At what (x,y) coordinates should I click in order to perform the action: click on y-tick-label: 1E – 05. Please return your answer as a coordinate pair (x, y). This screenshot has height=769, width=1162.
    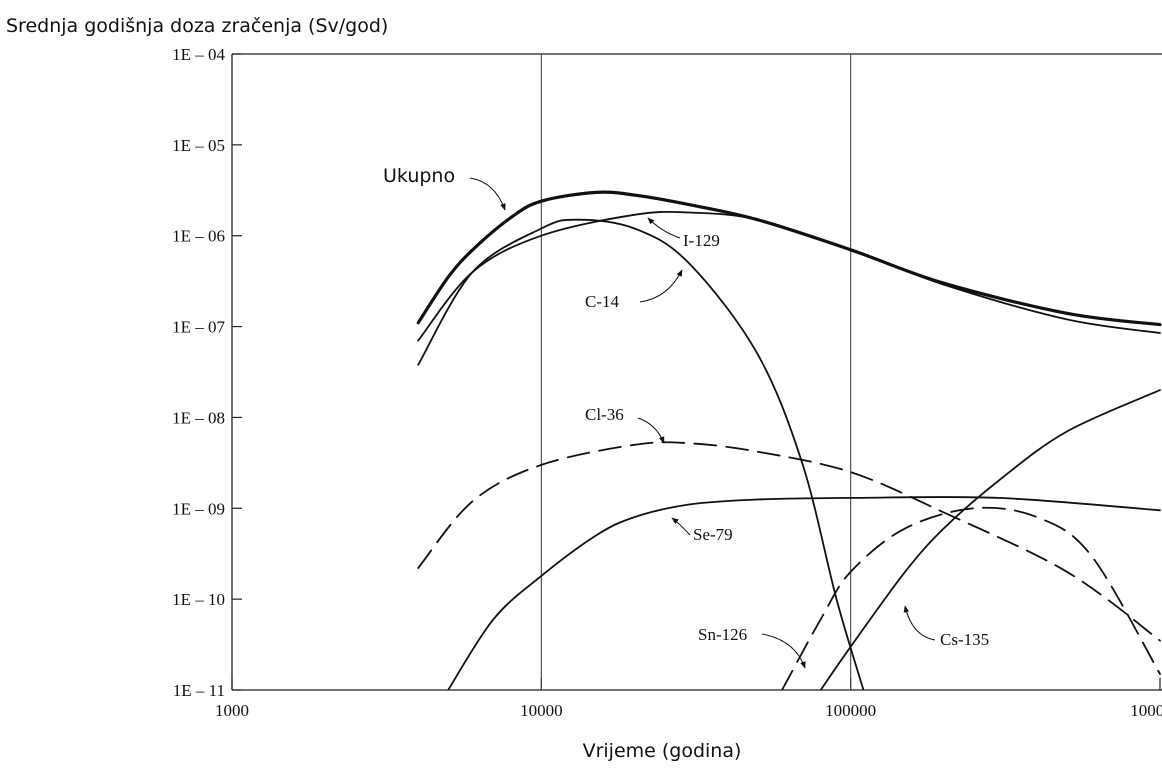
    Looking at the image, I should click on (198, 145).